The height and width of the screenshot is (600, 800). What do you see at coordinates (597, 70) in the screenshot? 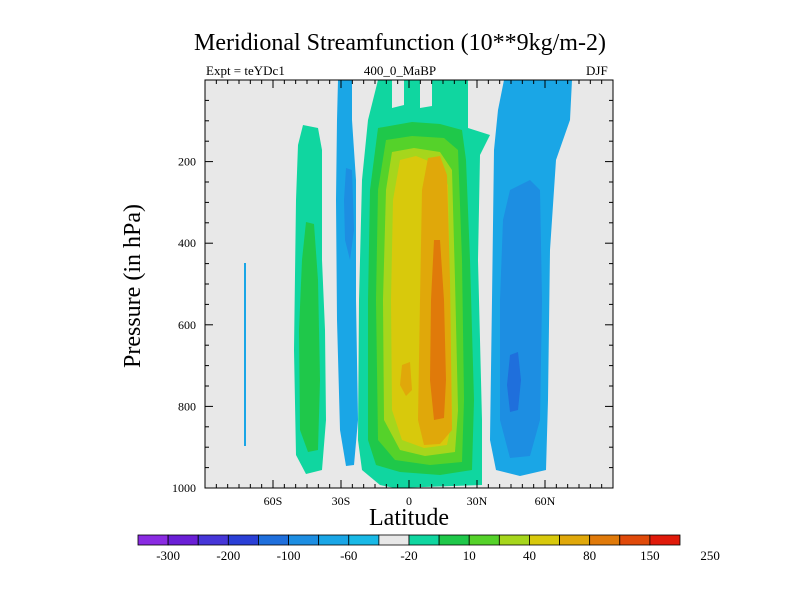
I see `season-label: DJF` at bounding box center [597, 70].